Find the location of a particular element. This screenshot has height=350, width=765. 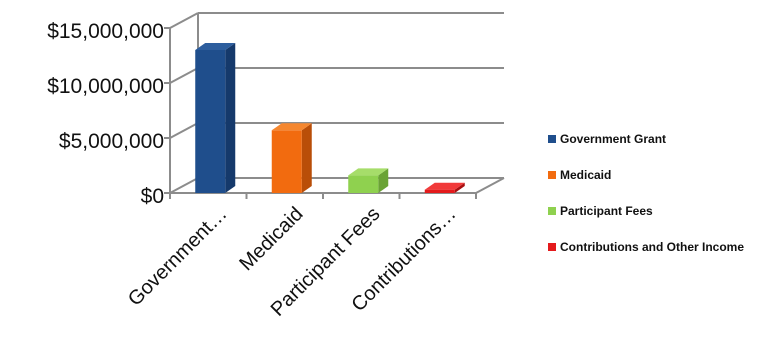

legend-swatch-participant-fees is located at coordinates (552, 211).